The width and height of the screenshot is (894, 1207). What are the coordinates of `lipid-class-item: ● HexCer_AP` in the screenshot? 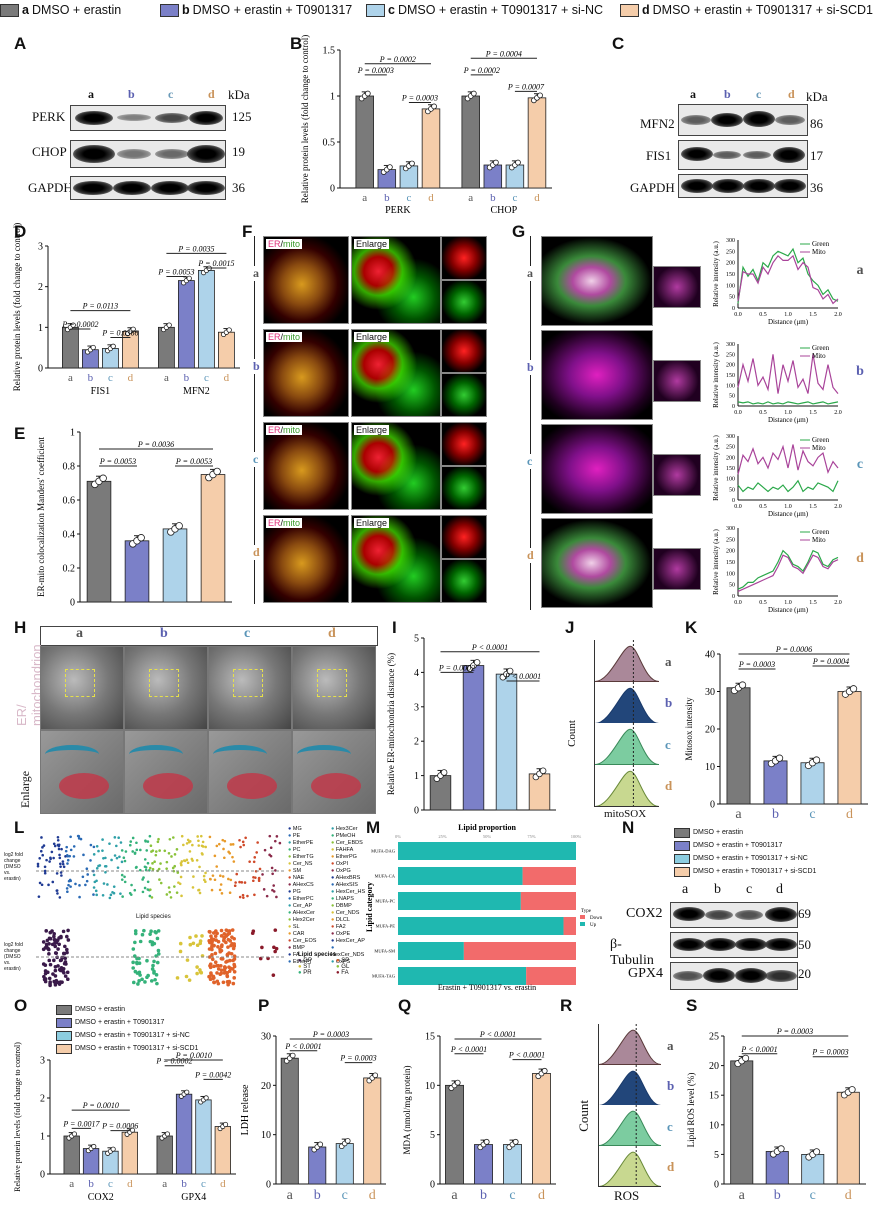 It's located at (348, 941).